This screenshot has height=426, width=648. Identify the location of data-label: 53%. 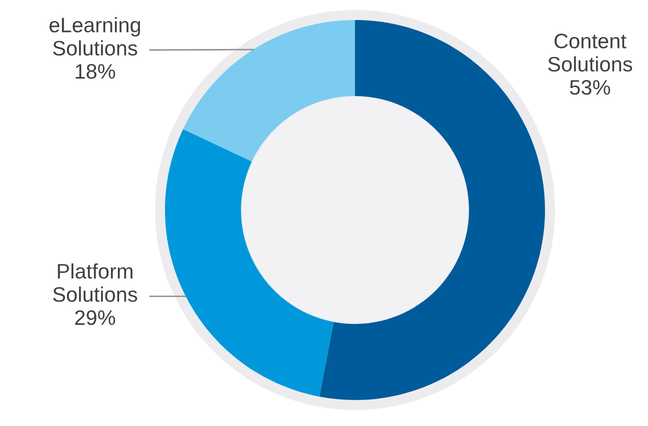
(590, 87).